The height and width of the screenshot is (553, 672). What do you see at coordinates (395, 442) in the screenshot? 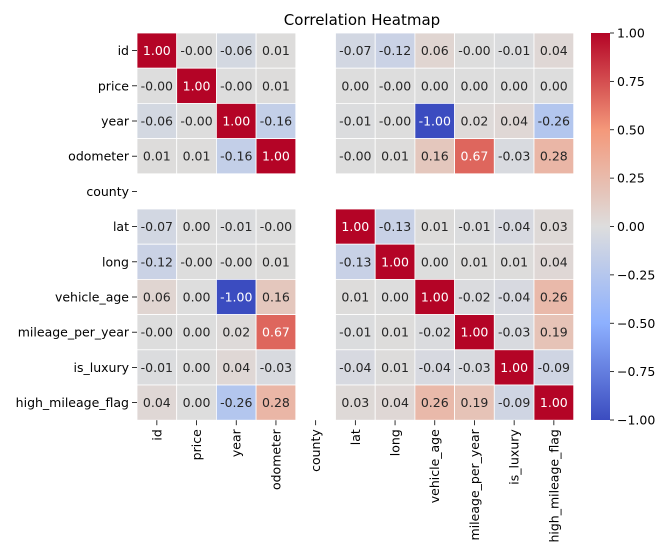
I see `x-tick-label: long` at bounding box center [395, 442].